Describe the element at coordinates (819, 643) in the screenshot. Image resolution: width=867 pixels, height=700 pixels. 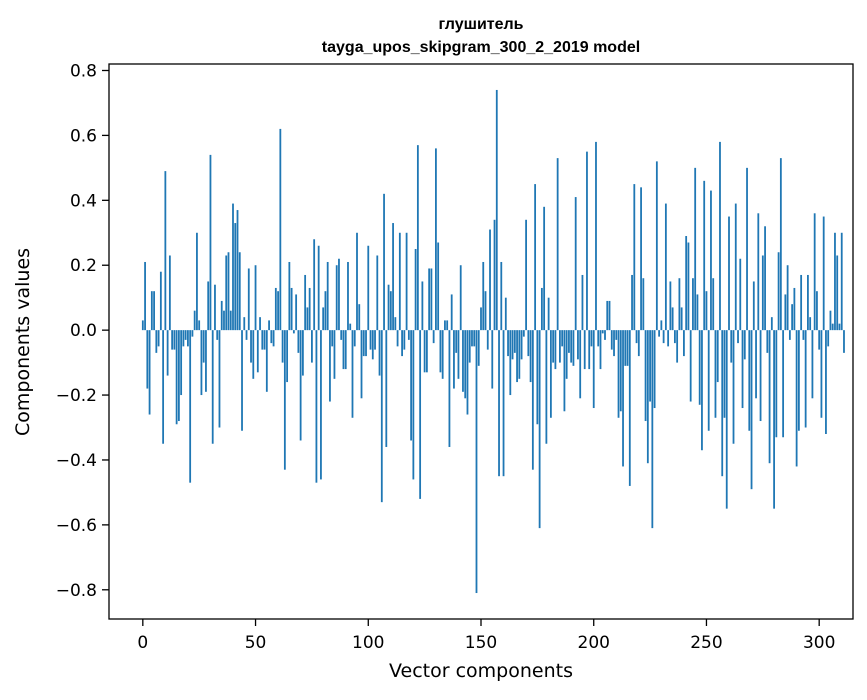
I see `x-tick-label: 300` at that location.